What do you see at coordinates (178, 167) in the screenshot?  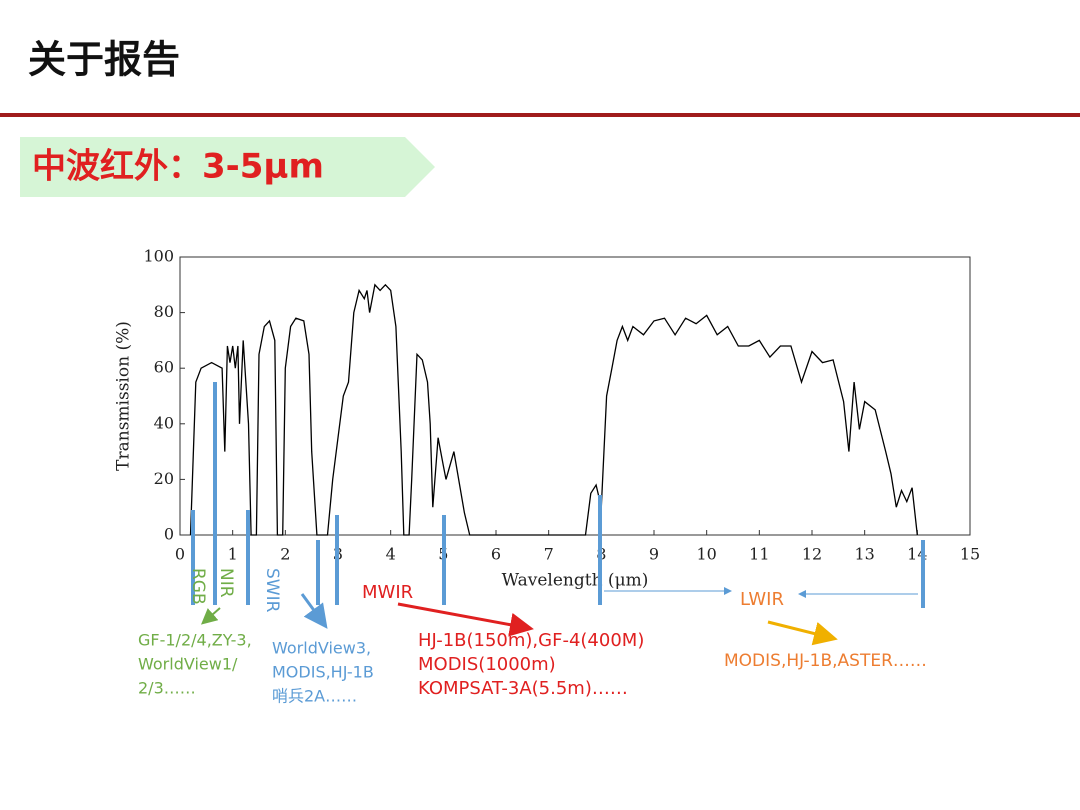 I see `banner-text: 中波红外：3-5μm` at bounding box center [178, 167].